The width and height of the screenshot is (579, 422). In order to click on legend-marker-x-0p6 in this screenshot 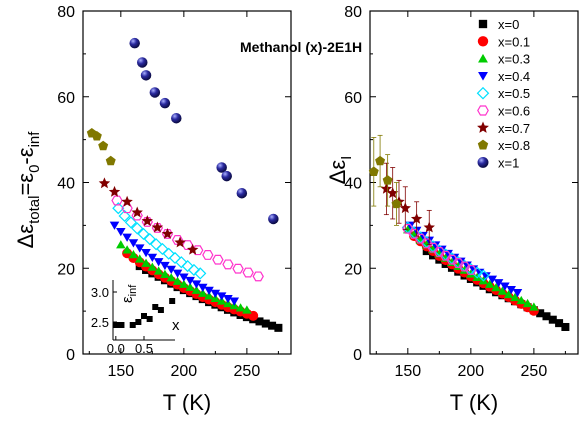, I will do `click(483, 110)`.